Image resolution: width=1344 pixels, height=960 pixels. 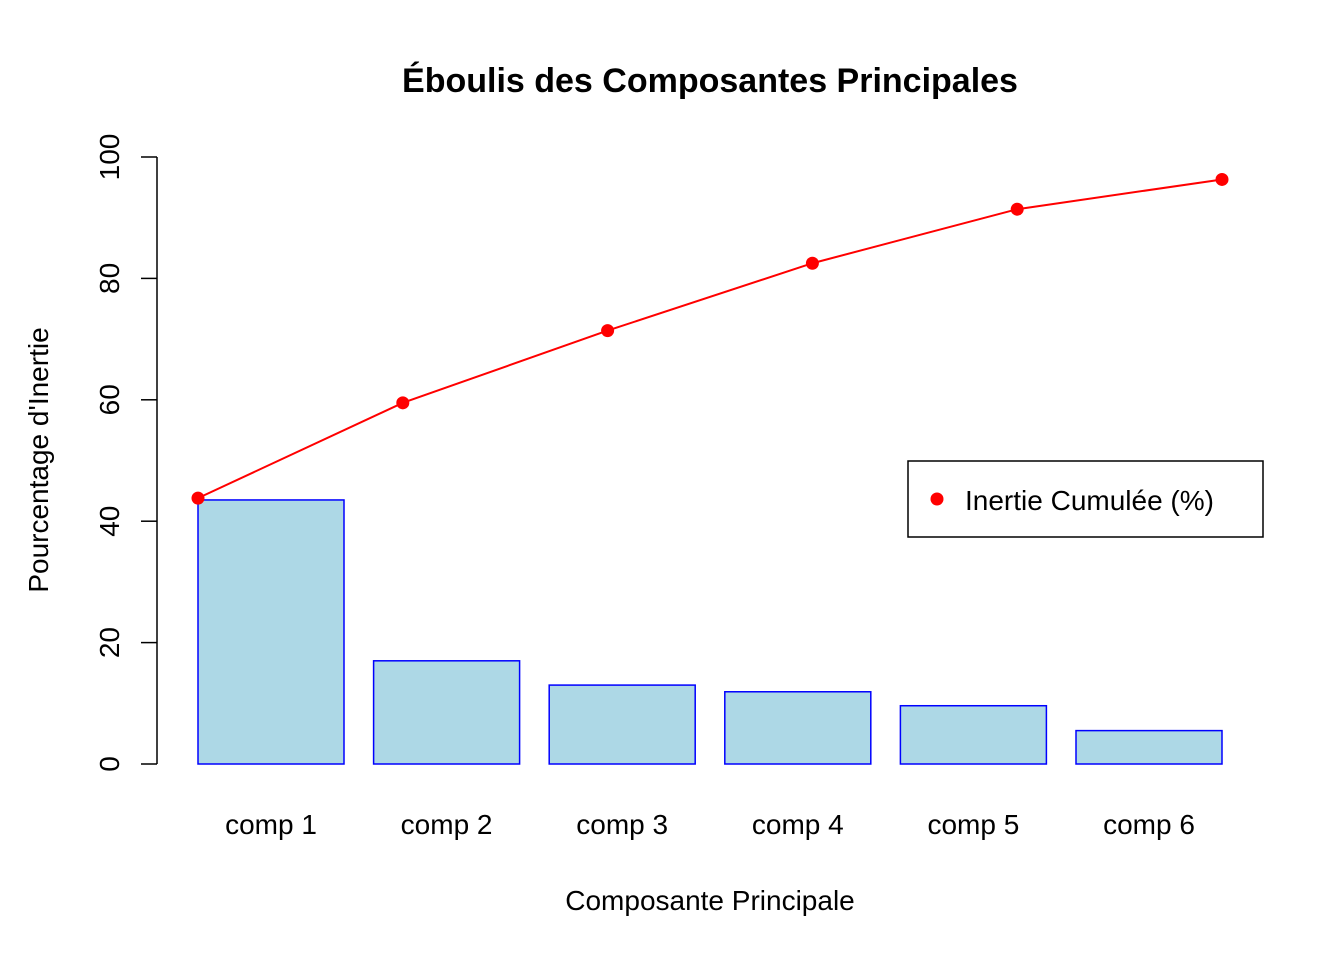 What do you see at coordinates (798, 824) in the screenshot?
I see `x-tick-label: comp 4` at bounding box center [798, 824].